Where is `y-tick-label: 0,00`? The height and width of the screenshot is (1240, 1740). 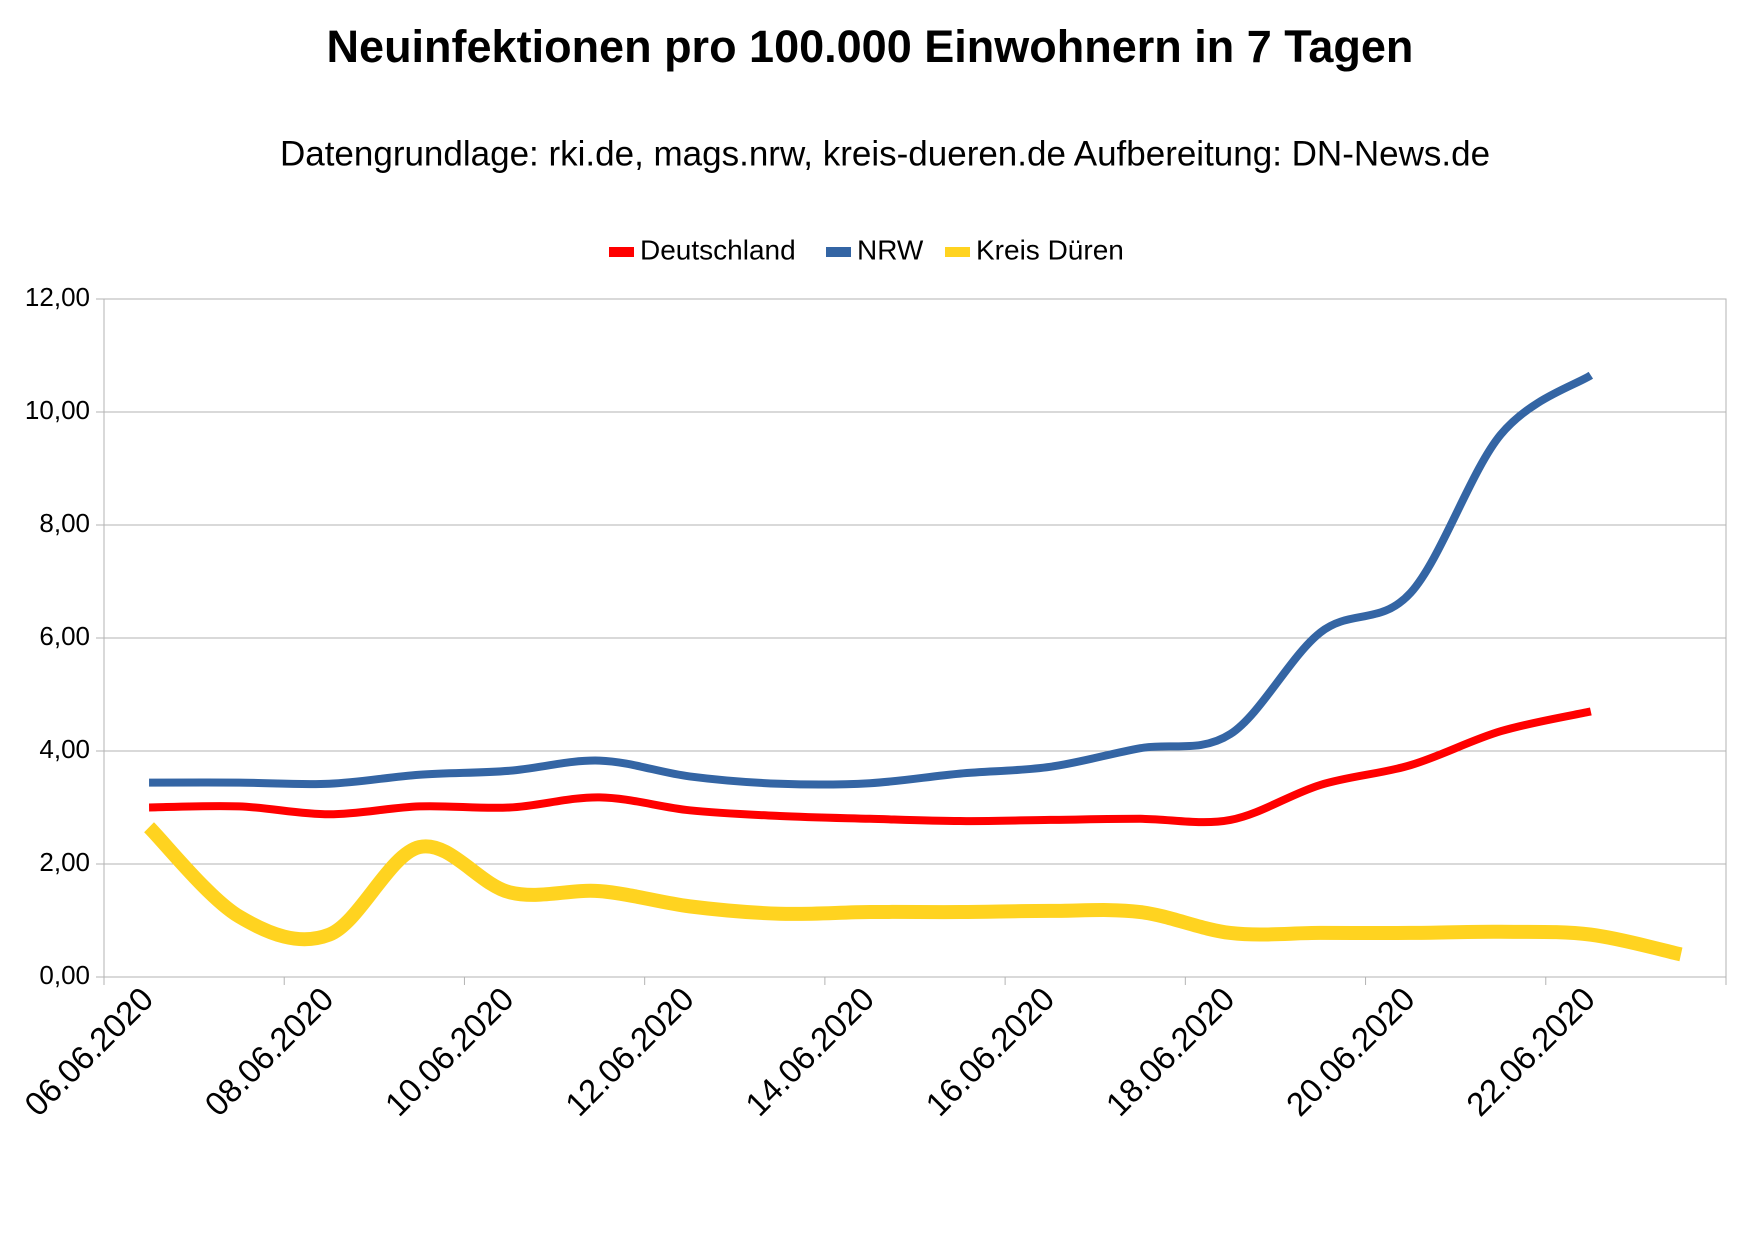 y-tick-label: 0,00 is located at coordinates (64, 975).